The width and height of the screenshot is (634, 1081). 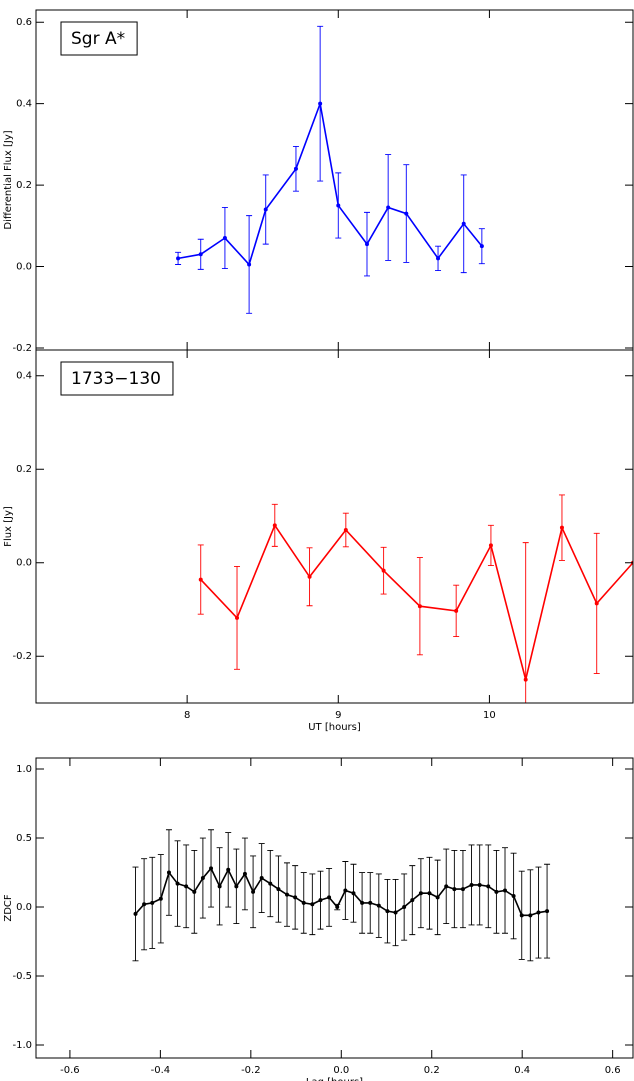 I want to click on x-tick-label: 0.4, so click(x=522, y=1070).